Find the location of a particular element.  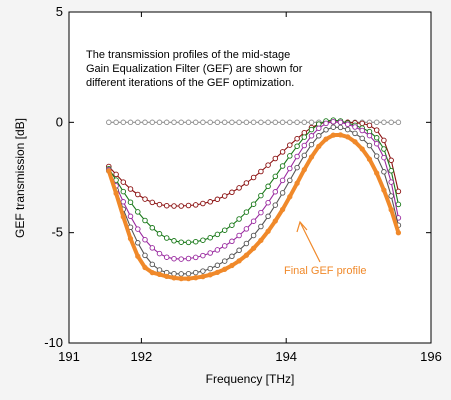

y-tick-label: 5 is located at coordinates (59, 11).